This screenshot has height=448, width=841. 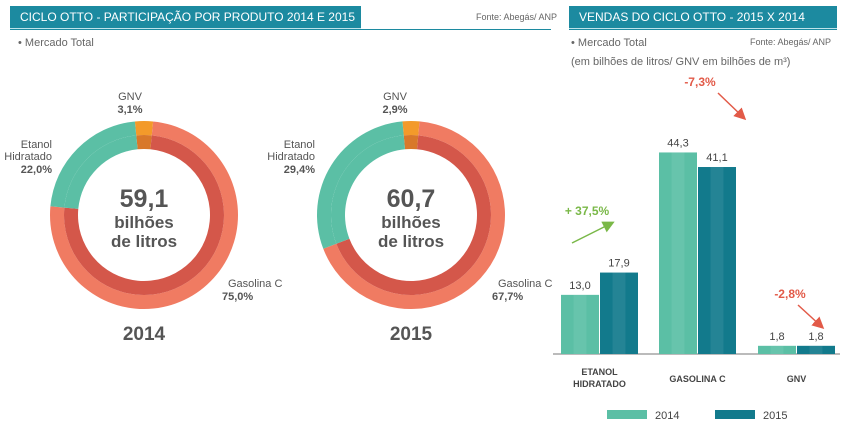 I want to click on bar-label-gasolina-c-2014: 44,3, so click(x=677, y=143).